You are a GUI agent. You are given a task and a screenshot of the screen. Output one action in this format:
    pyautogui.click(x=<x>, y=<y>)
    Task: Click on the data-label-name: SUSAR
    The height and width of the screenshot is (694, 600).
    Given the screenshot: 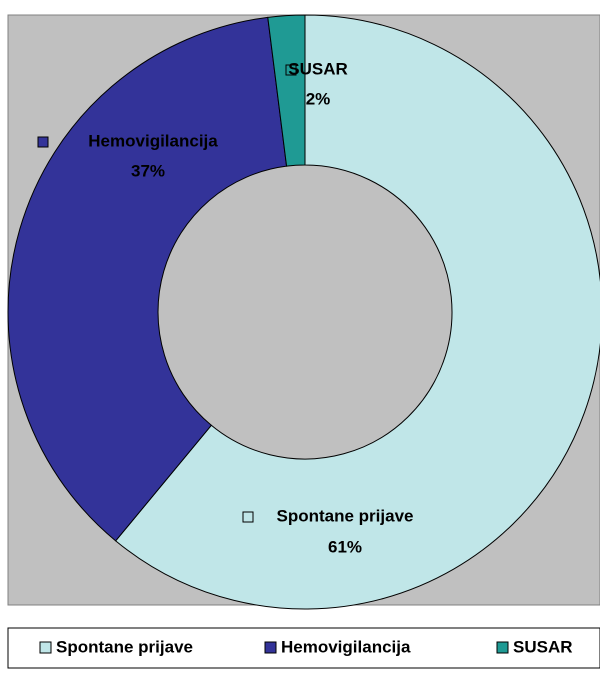 What is the action you would take?
    pyautogui.click(x=318, y=68)
    